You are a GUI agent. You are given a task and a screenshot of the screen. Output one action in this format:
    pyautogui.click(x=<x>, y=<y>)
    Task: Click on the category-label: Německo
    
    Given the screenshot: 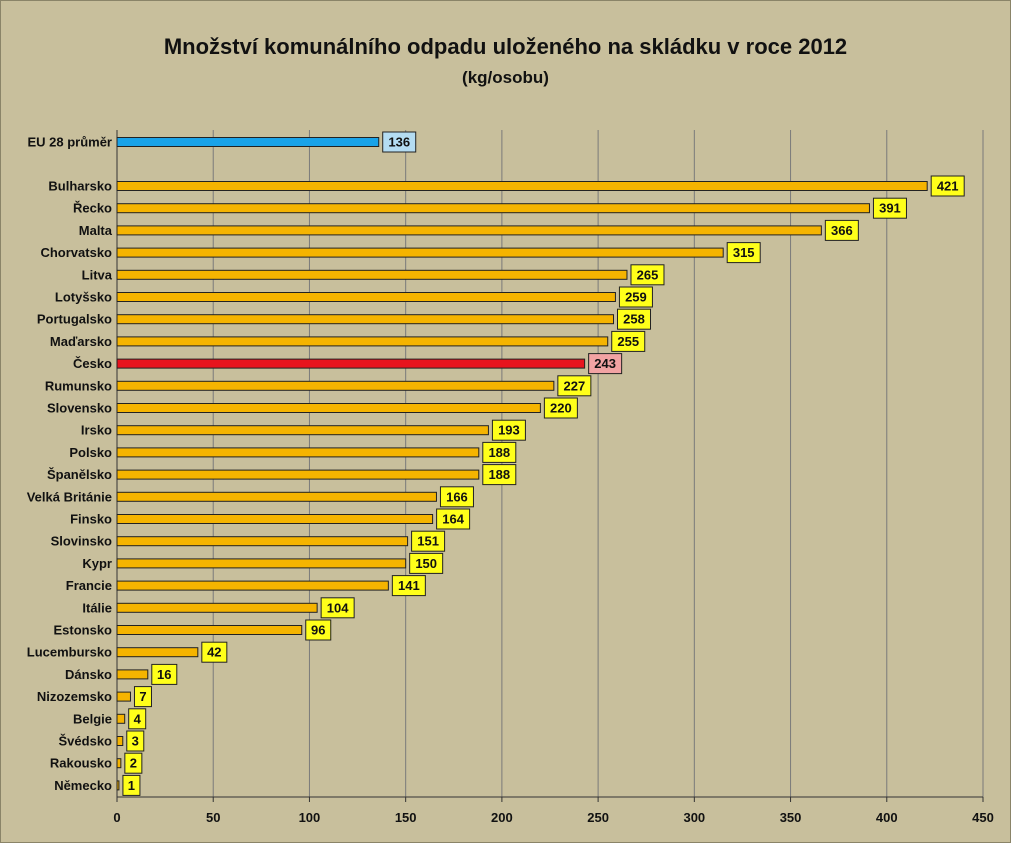 What is the action you would take?
    pyautogui.click(x=83, y=785)
    